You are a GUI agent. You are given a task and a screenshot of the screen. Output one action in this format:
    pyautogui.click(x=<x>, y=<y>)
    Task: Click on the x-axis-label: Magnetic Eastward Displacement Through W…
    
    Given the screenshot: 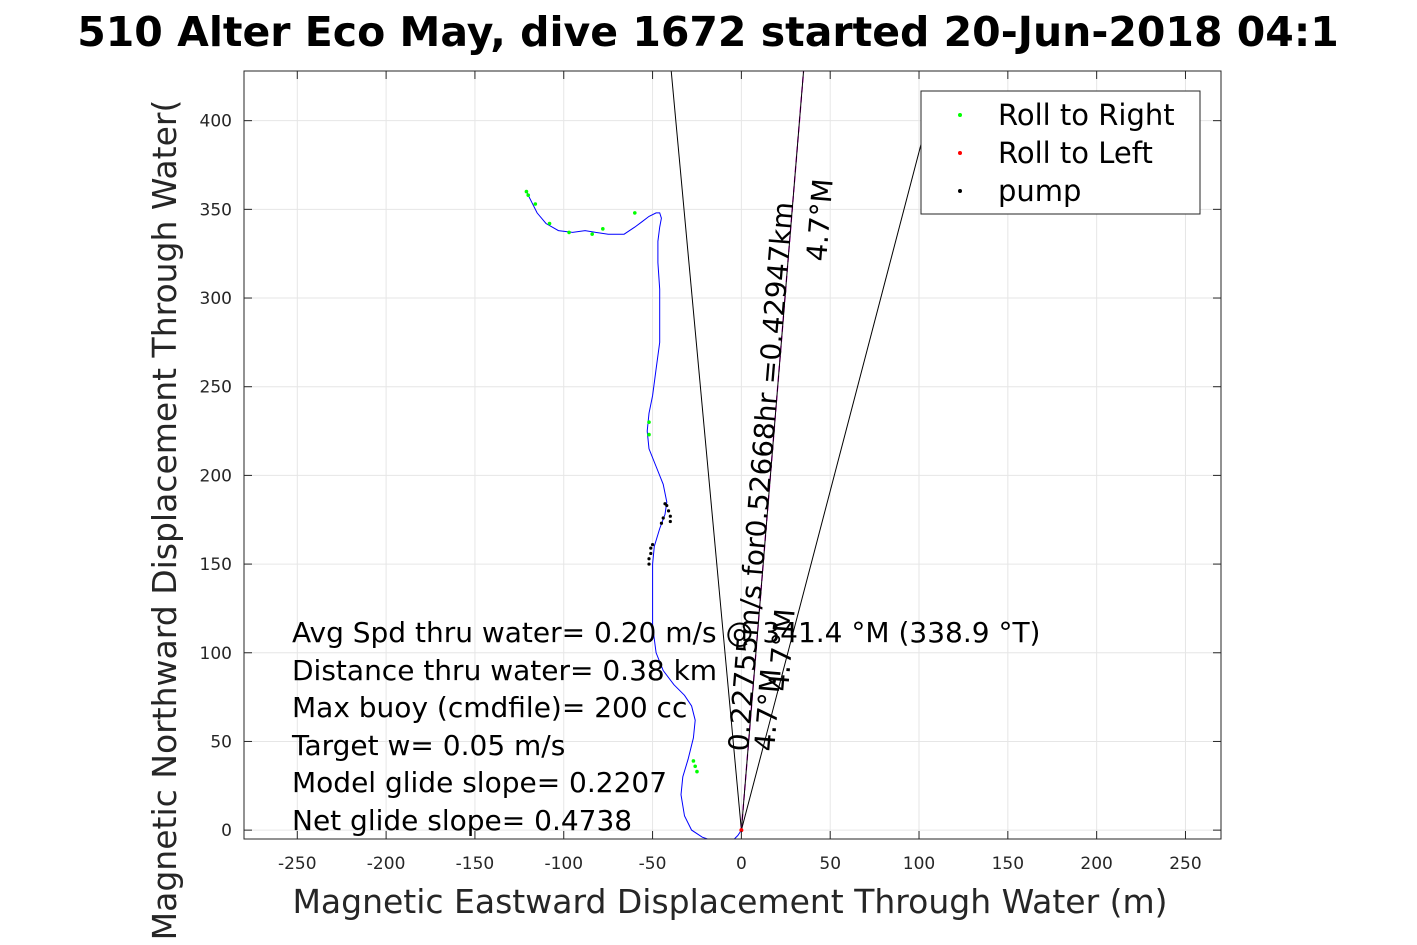 What is the action you would take?
    pyautogui.click(x=729, y=901)
    